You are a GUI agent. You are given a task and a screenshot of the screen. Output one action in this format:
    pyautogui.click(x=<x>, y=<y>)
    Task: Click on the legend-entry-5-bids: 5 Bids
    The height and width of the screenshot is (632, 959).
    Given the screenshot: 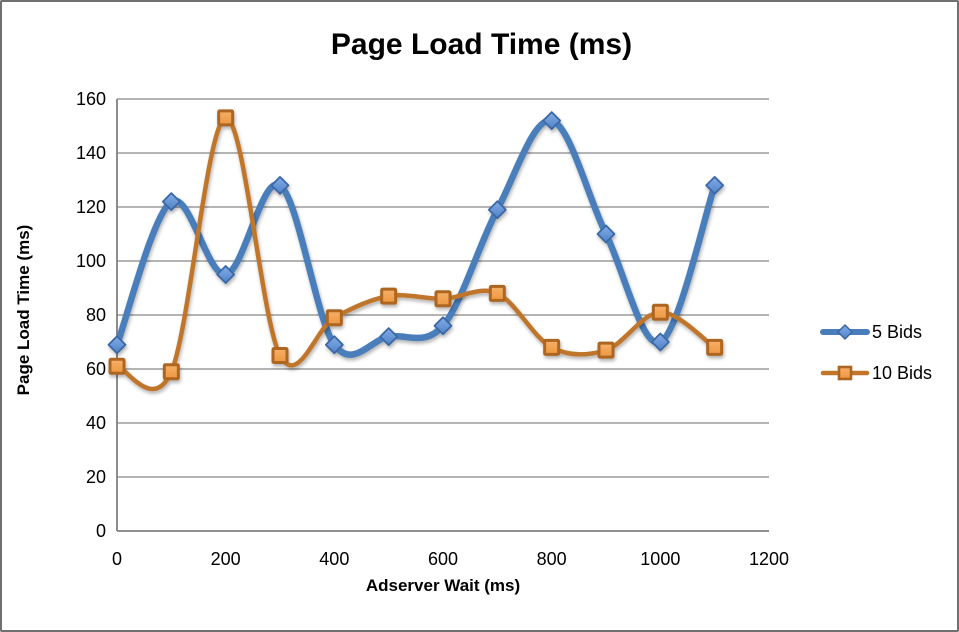 What is the action you would take?
    pyautogui.click(x=876, y=332)
    